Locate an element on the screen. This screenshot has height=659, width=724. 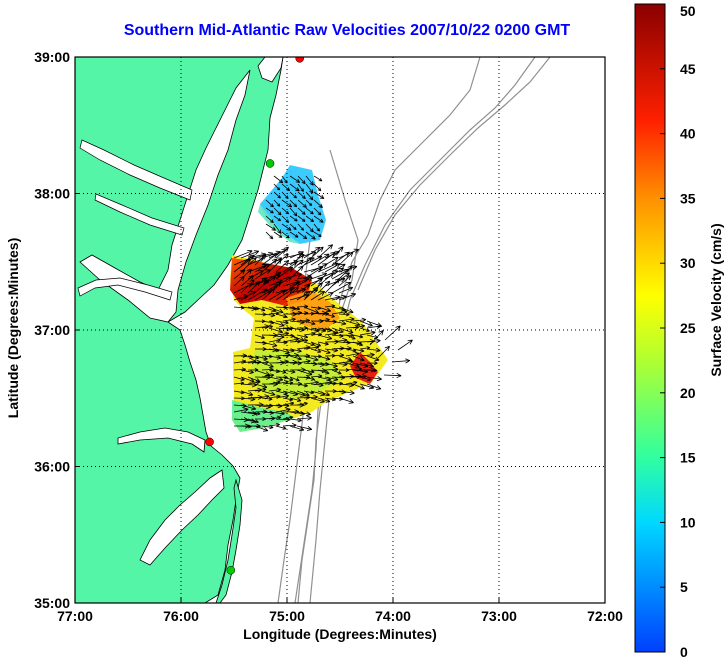
velocity-field-north is located at coordinates (293, 204).